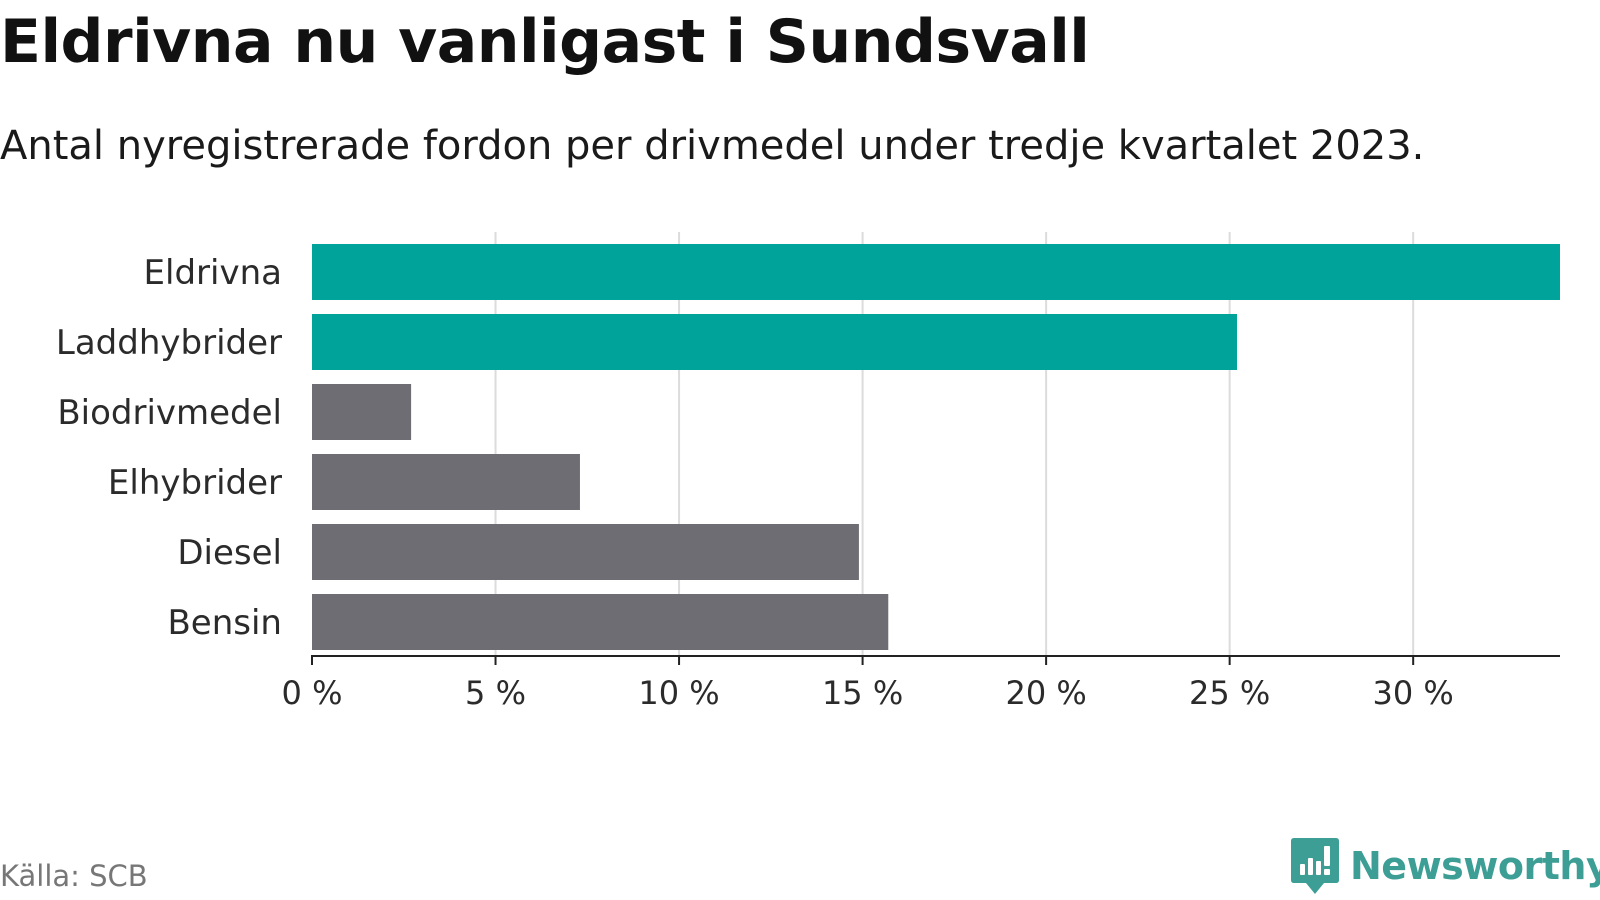  I want to click on brand-name: Newsworthy, so click(1475, 866).